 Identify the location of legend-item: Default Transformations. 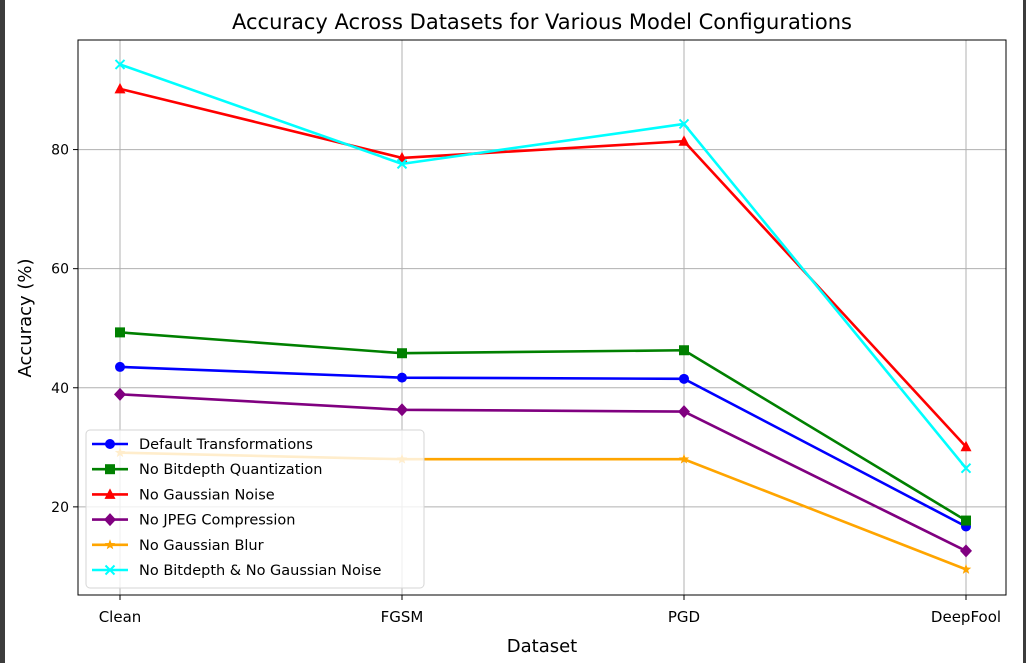
(202, 445).